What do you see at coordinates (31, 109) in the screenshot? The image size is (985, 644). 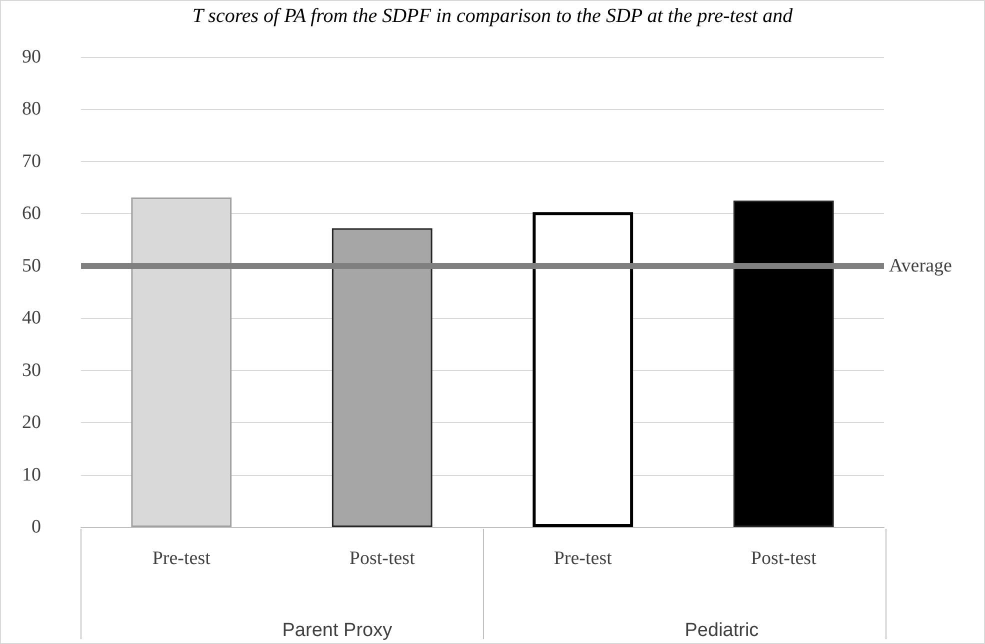 I see `y-tick-label: 80` at bounding box center [31, 109].